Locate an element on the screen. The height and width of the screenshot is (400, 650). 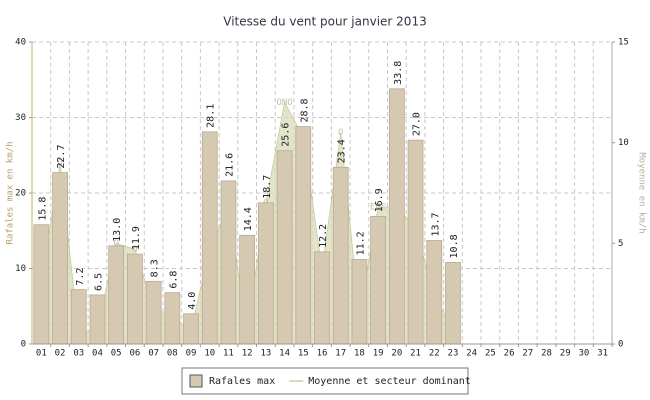
x-tick-label: 28 is located at coordinates (546, 354).